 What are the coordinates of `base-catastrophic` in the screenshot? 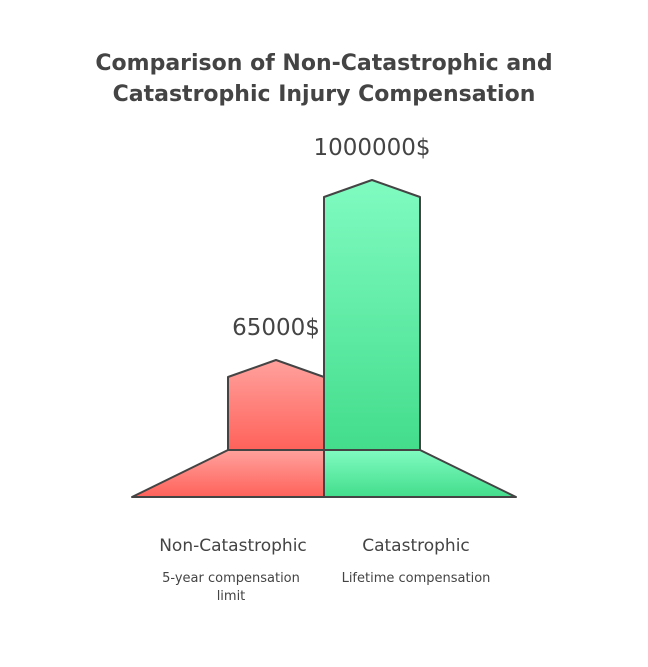 It's located at (420, 473).